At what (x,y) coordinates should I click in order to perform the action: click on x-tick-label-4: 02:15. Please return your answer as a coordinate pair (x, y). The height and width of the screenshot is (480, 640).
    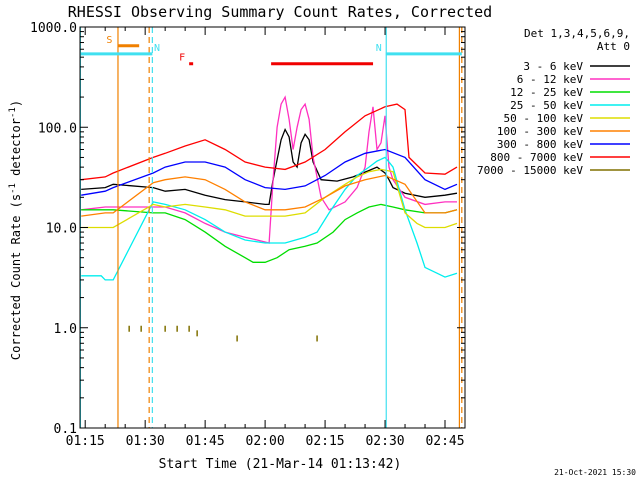
    Looking at the image, I should click on (325, 441).